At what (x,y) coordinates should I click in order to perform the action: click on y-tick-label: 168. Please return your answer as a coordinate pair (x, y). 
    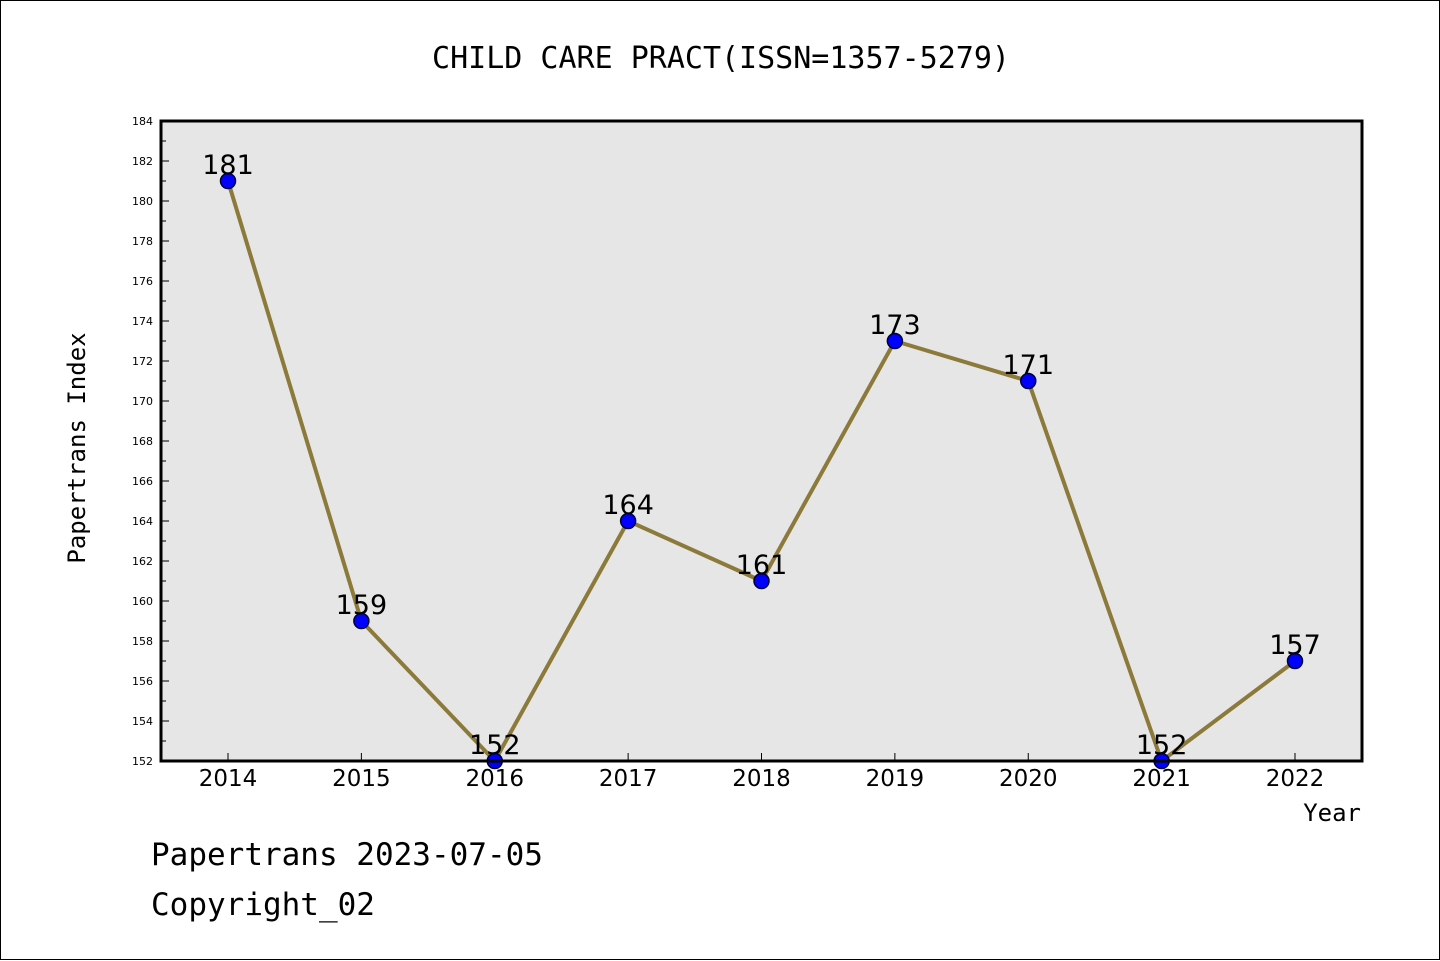
    Looking at the image, I should click on (142, 441).